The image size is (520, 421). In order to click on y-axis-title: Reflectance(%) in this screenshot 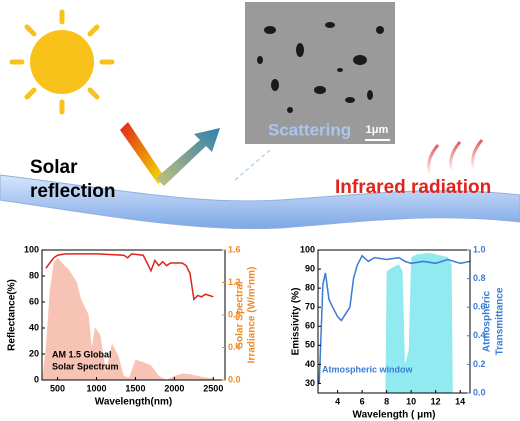, I will do `click(12, 315)`.